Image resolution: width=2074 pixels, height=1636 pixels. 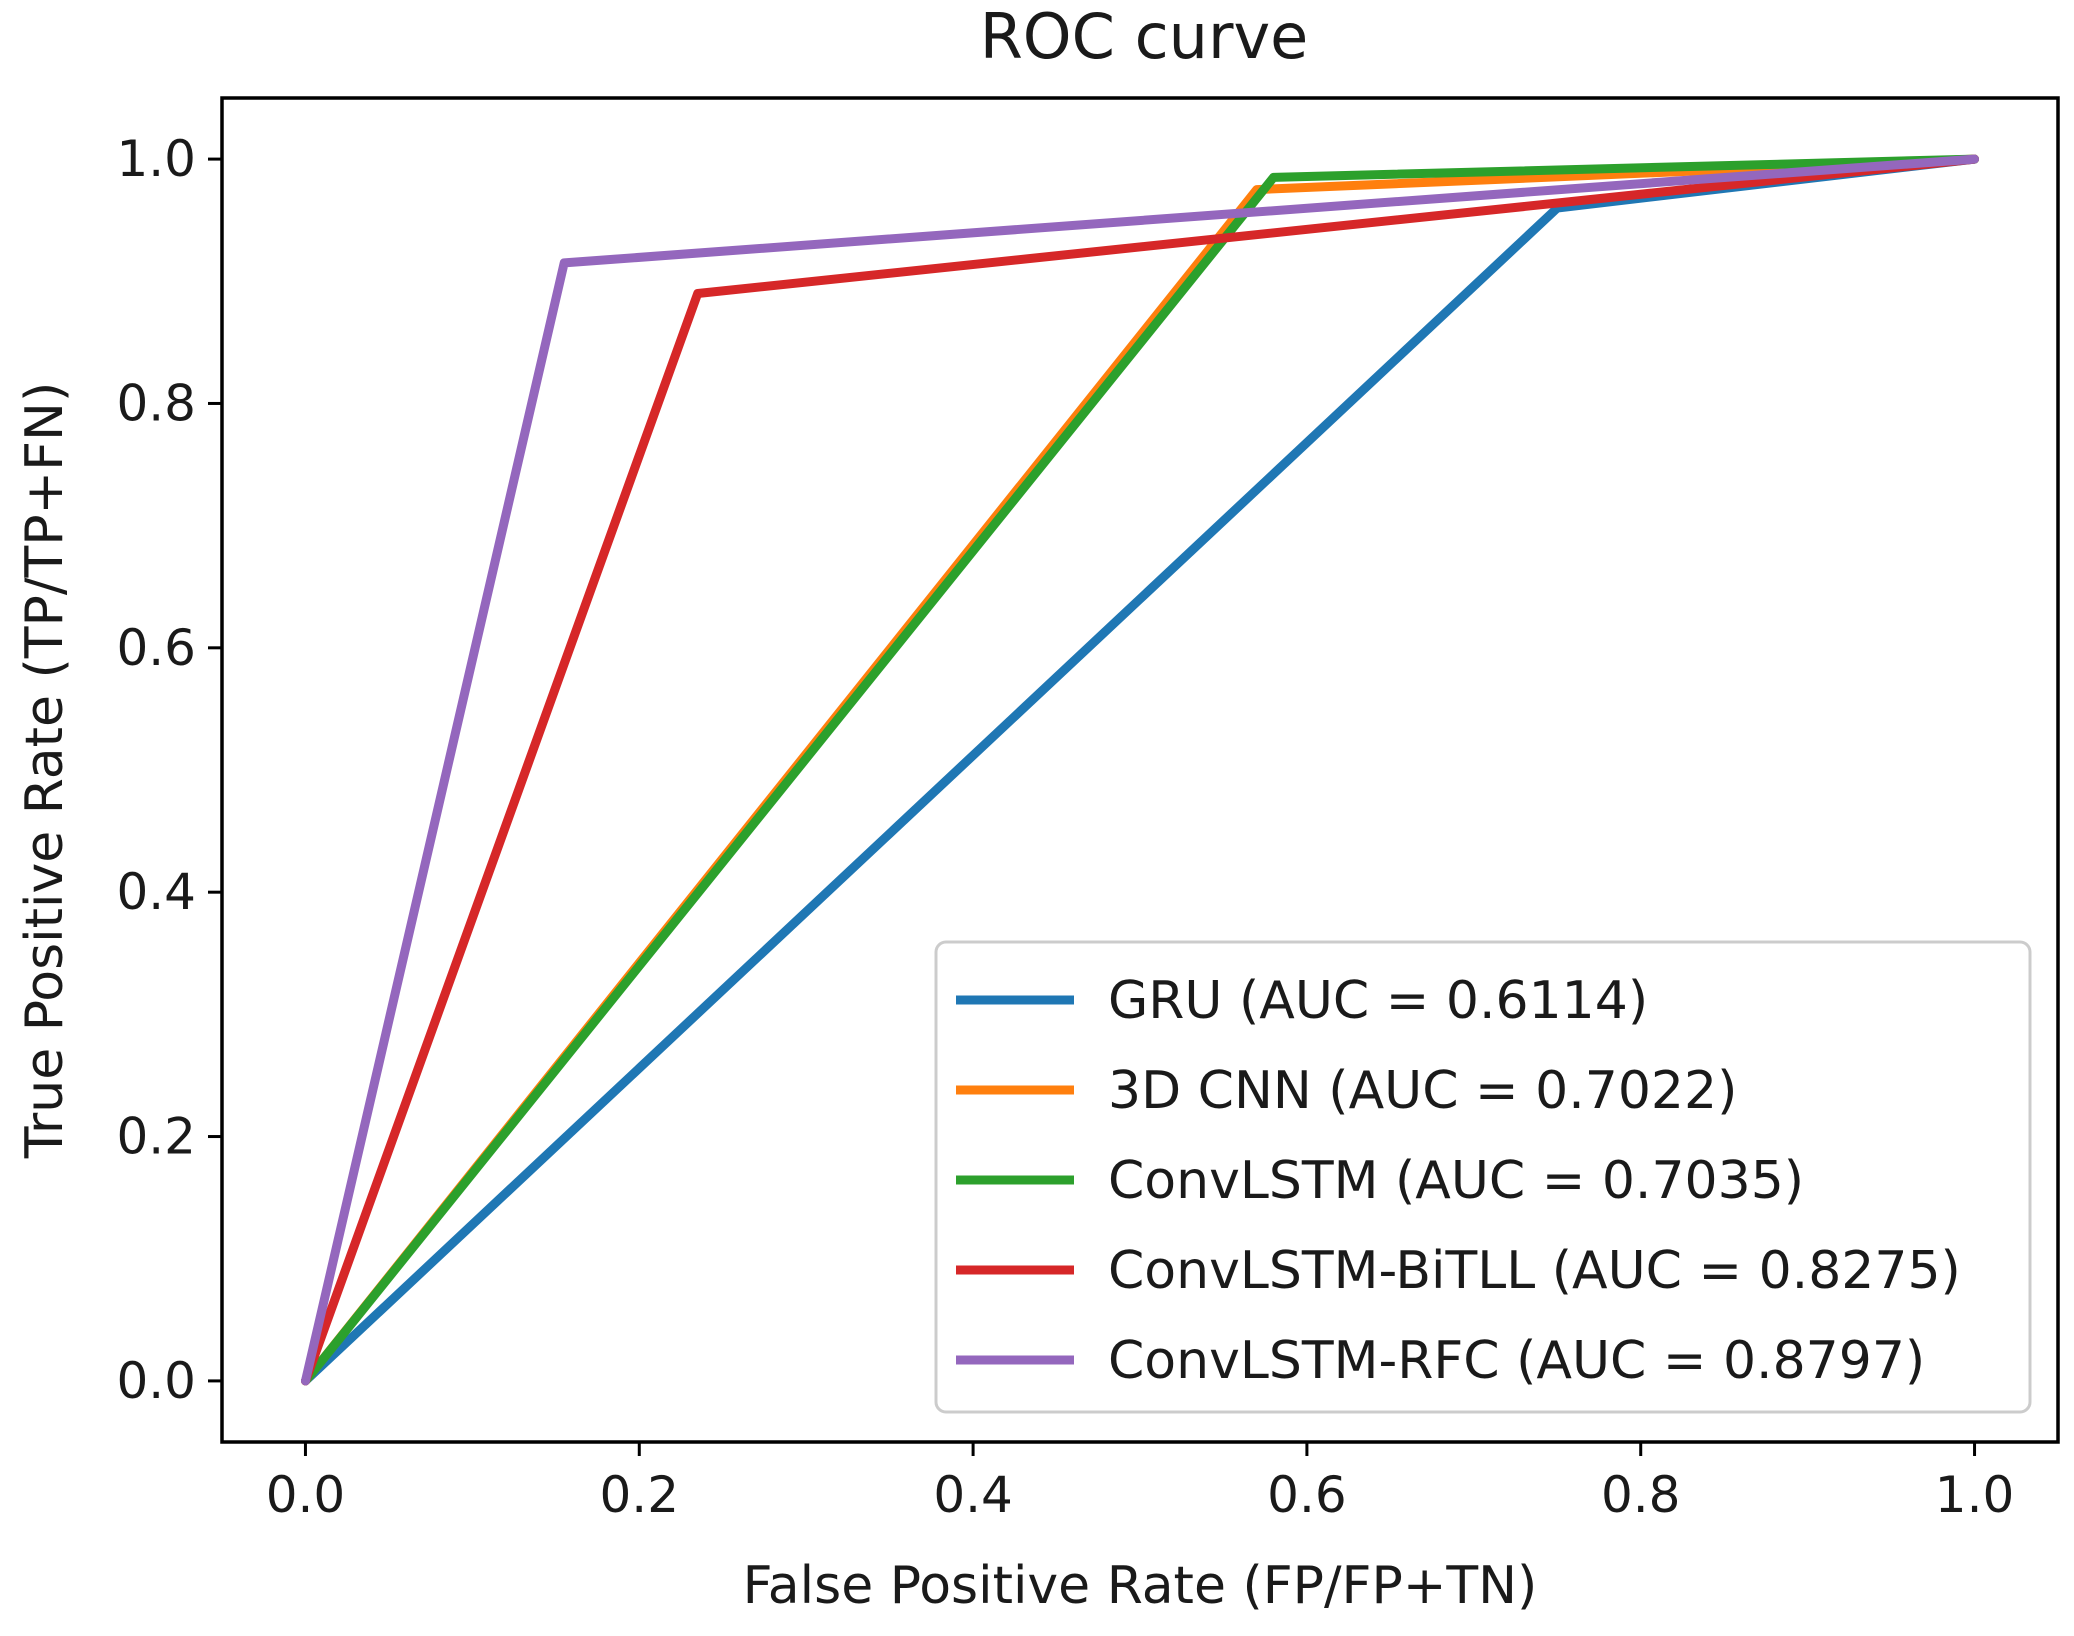 What do you see at coordinates (169, 770) in the screenshot?
I see `y-axis-ticks: 0.0 0.2 0.4 0.6 0.8 1.0` at bounding box center [169, 770].